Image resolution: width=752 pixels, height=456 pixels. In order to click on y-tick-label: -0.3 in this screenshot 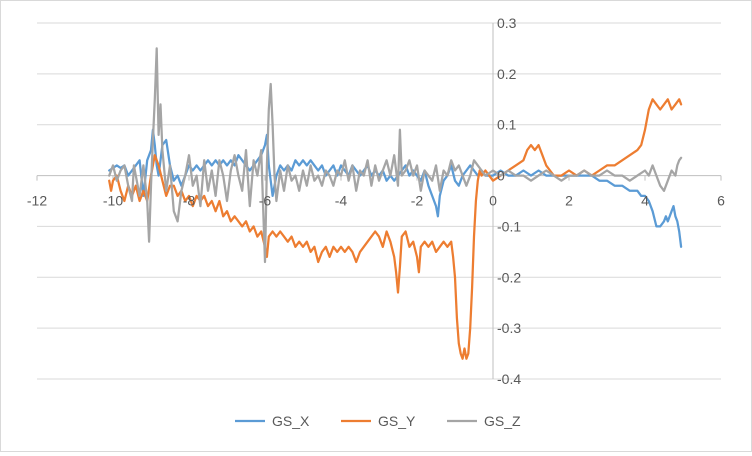, I will do `click(509, 328)`.